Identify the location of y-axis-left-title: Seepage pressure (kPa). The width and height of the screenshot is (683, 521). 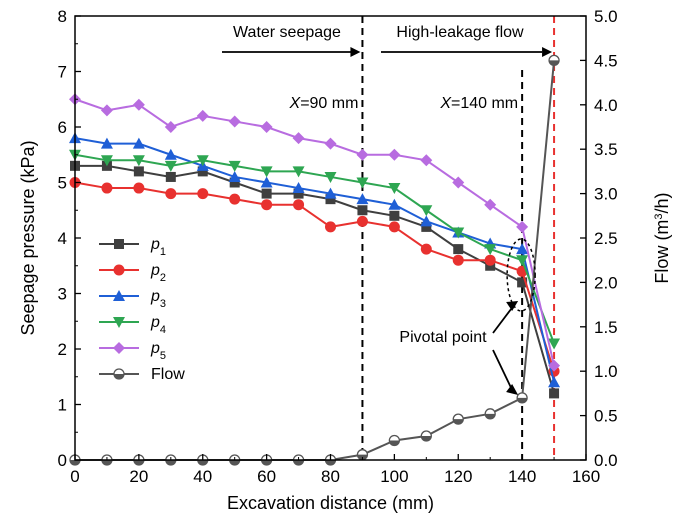
(28, 237).